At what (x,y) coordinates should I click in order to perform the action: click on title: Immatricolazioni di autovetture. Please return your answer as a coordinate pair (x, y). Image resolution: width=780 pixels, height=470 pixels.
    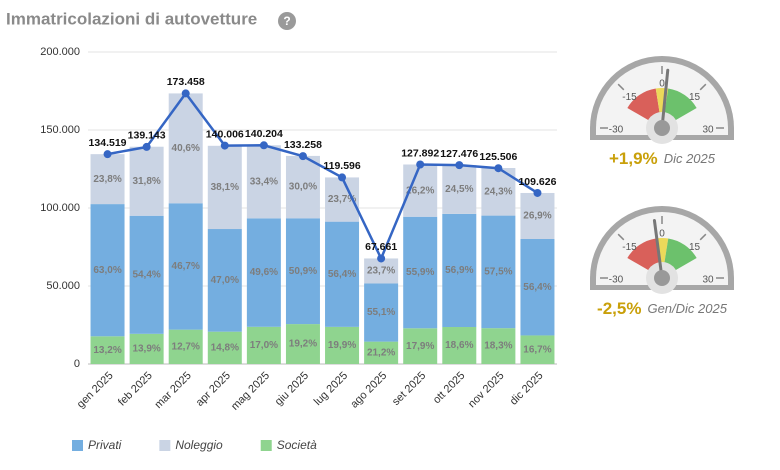
    Looking at the image, I should click on (131, 18).